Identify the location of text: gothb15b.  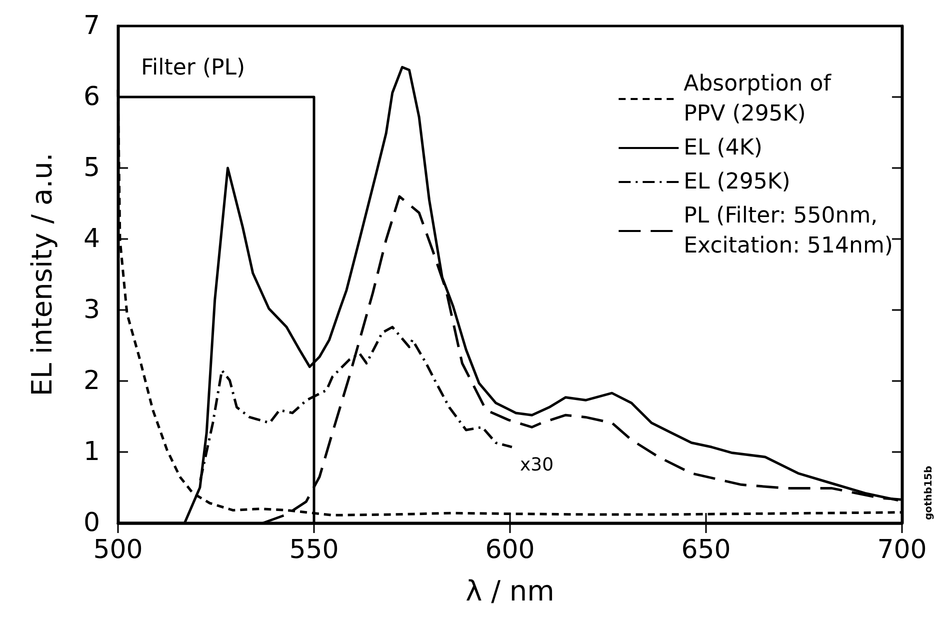
(929, 493).